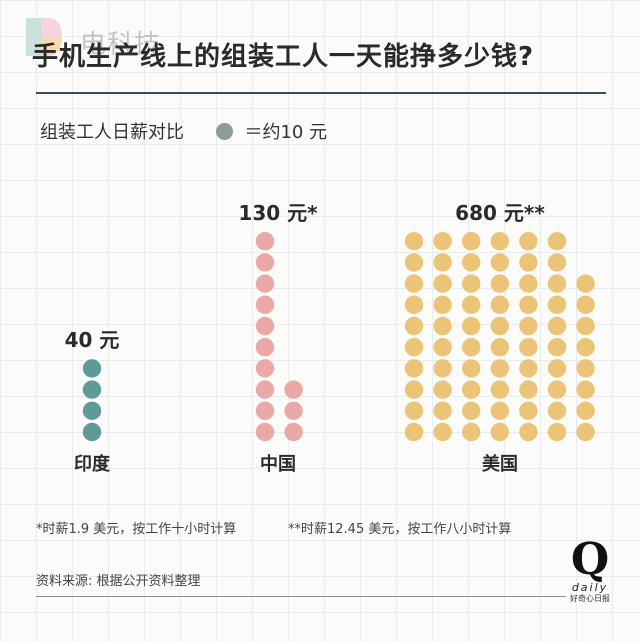  Describe the element at coordinates (301, 596) in the screenshot. I see `bottom-divider` at that location.